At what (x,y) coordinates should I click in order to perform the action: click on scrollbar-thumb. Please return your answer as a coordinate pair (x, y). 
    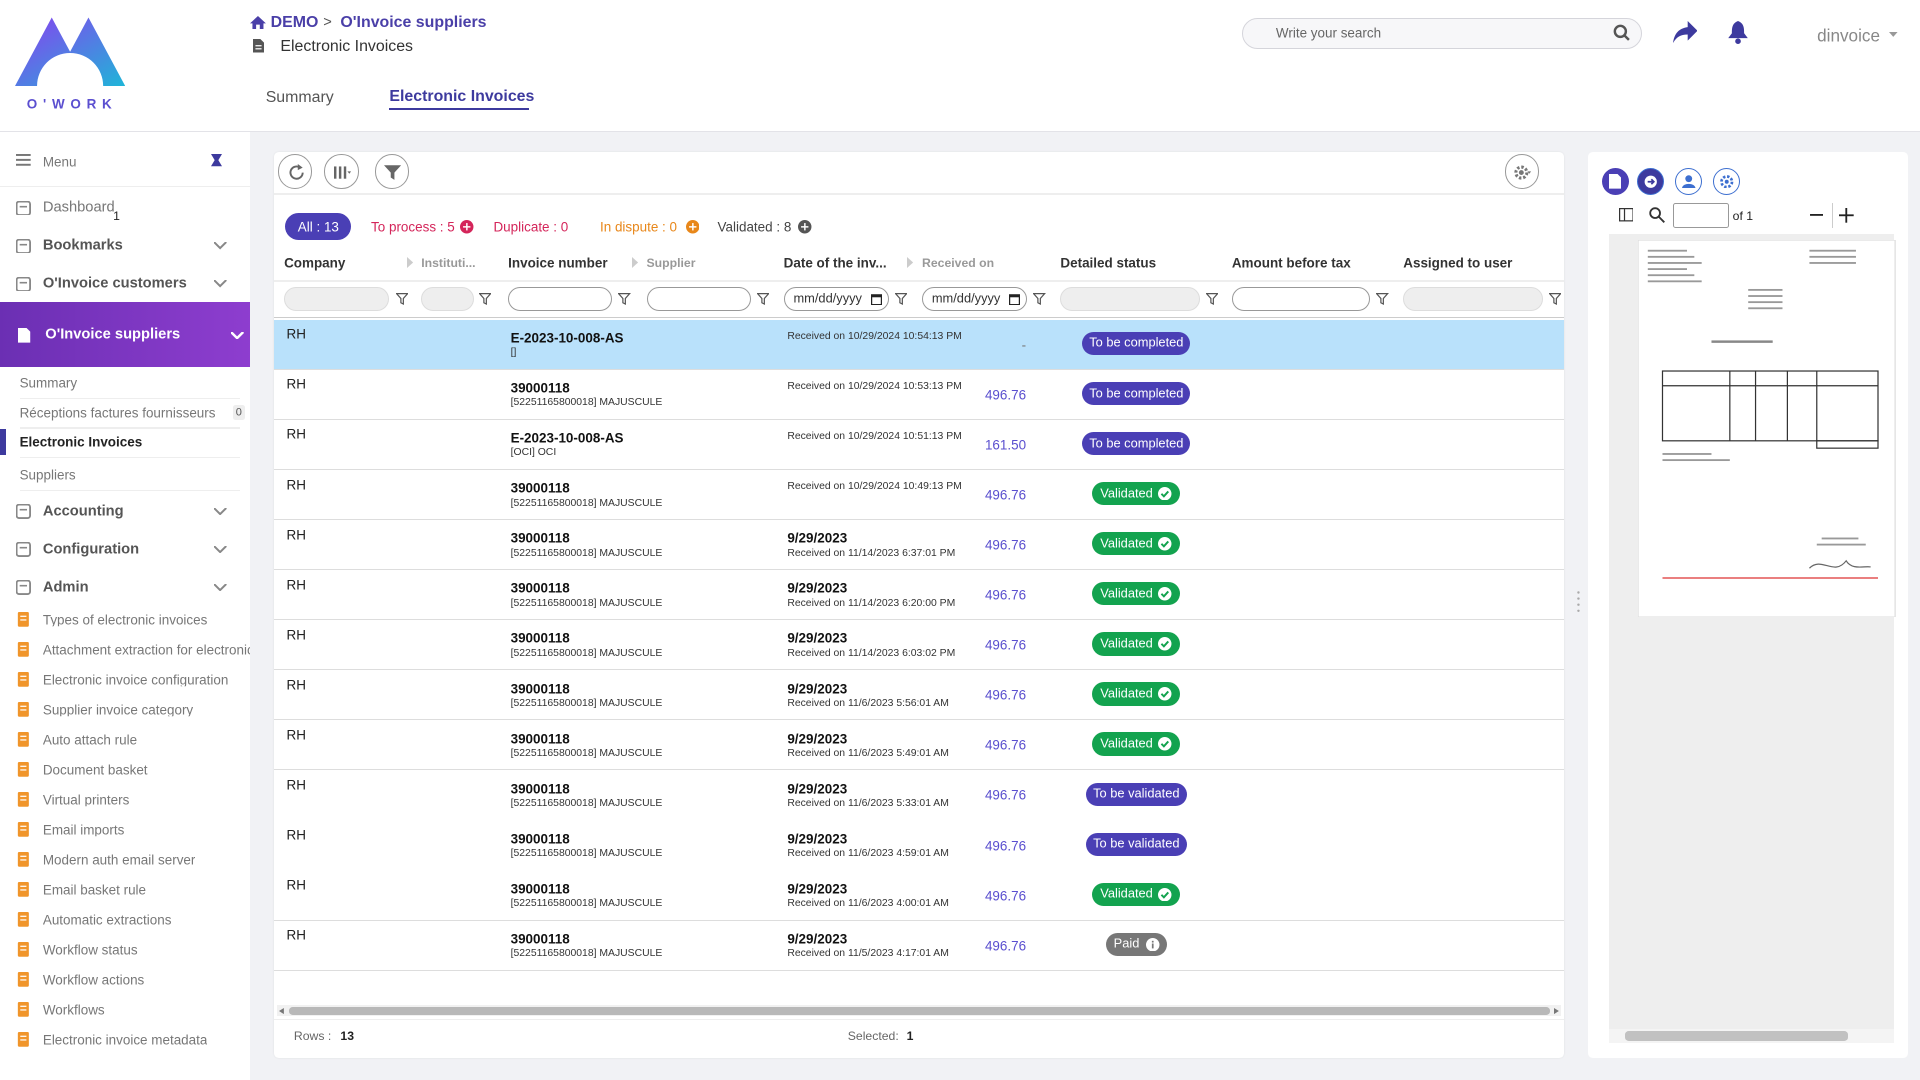
    Looking at the image, I should click on (919, 1011).